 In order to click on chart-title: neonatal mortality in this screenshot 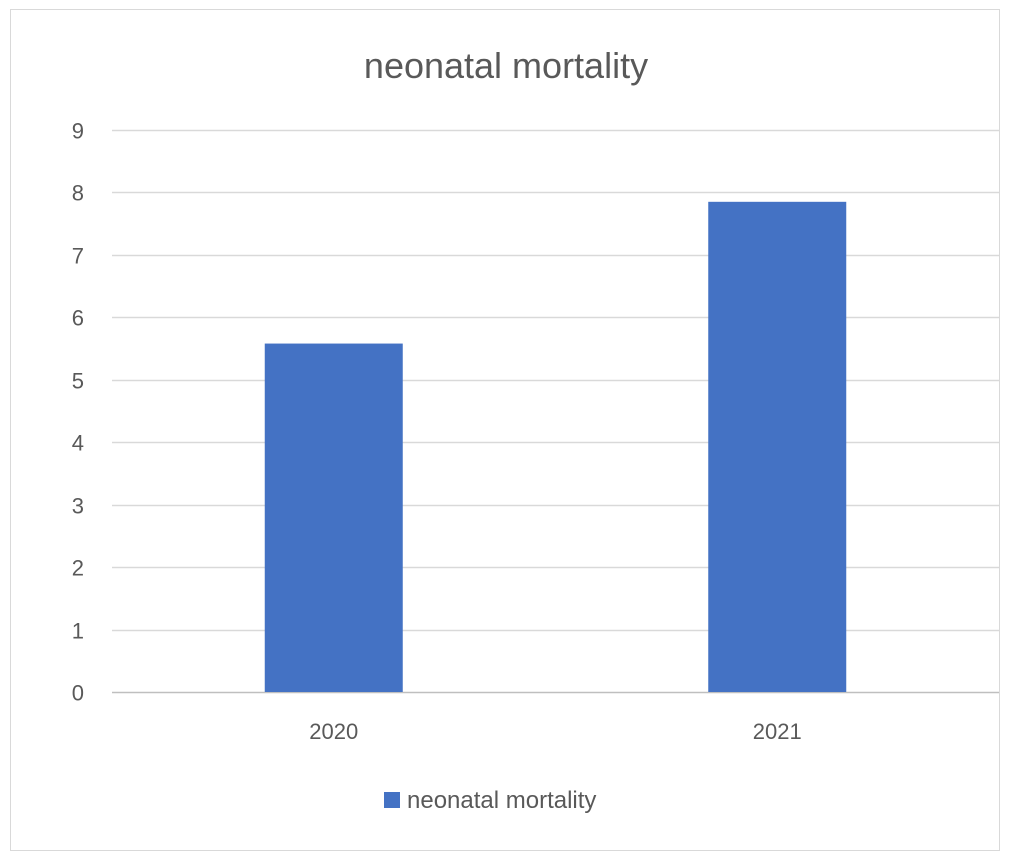, I will do `click(506, 65)`.